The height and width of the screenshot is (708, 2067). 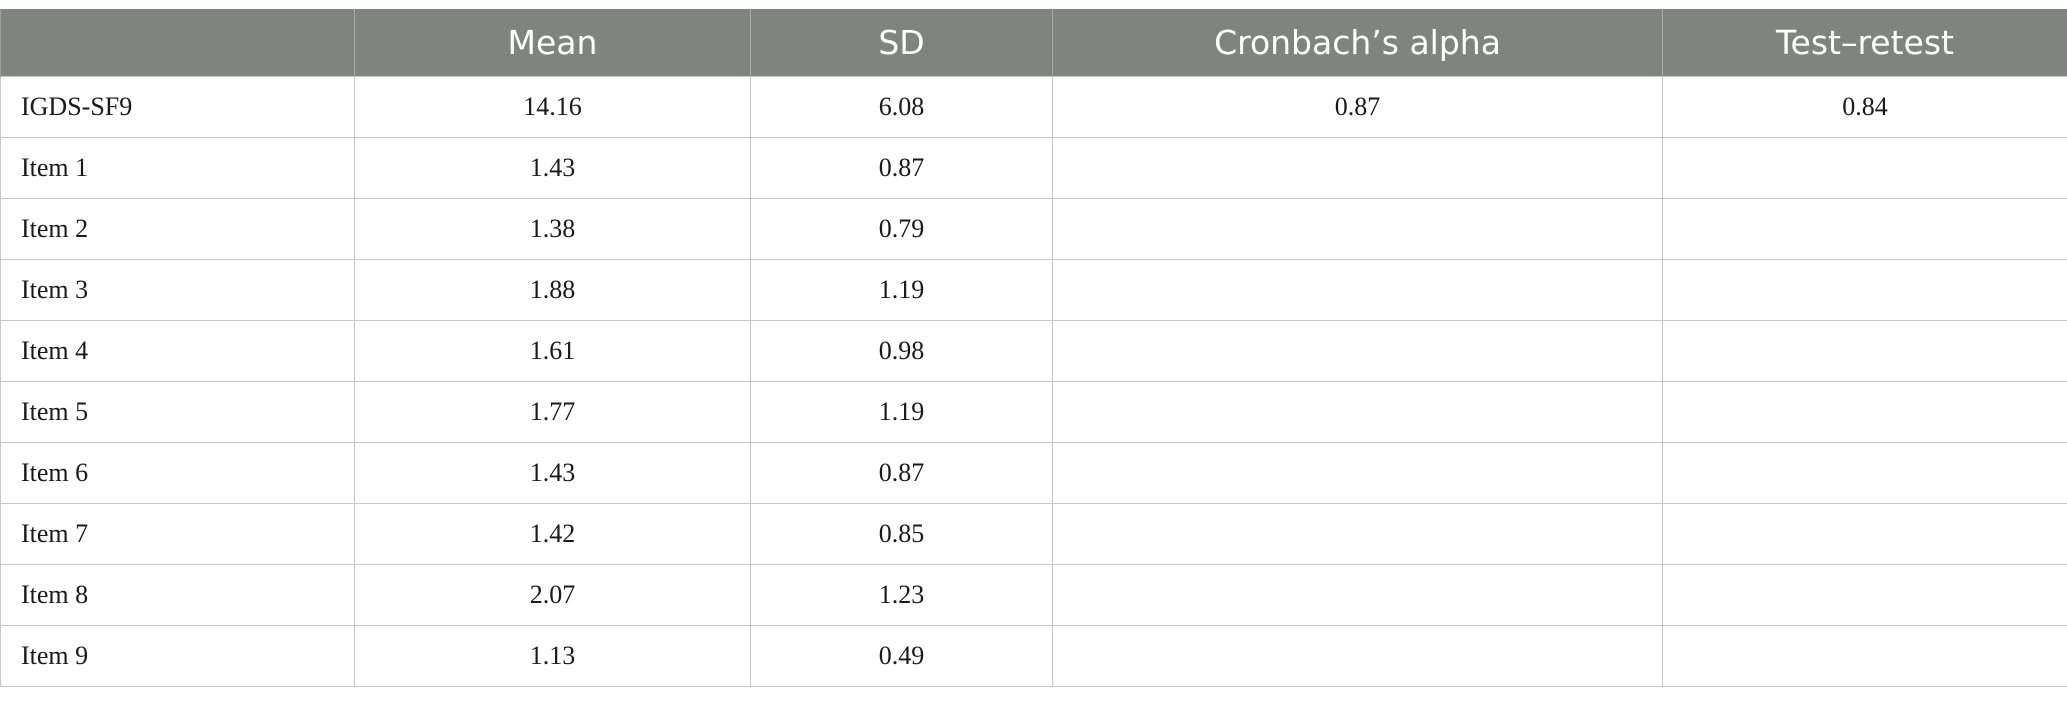 I want to click on table-row: Item 3 1.88 1.19, so click(x=1033, y=290).